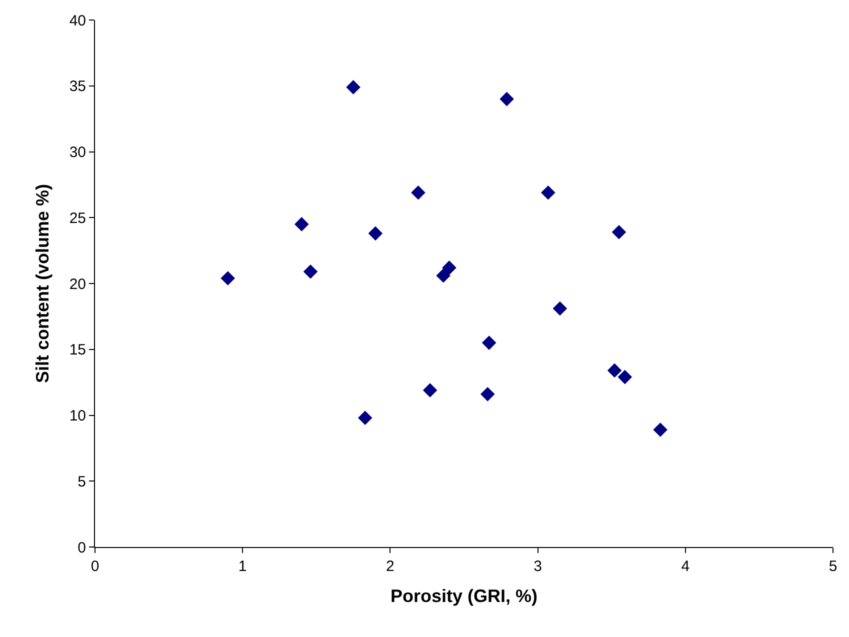 The height and width of the screenshot is (637, 849). I want to click on y-tick-label: 30, so click(77, 152).